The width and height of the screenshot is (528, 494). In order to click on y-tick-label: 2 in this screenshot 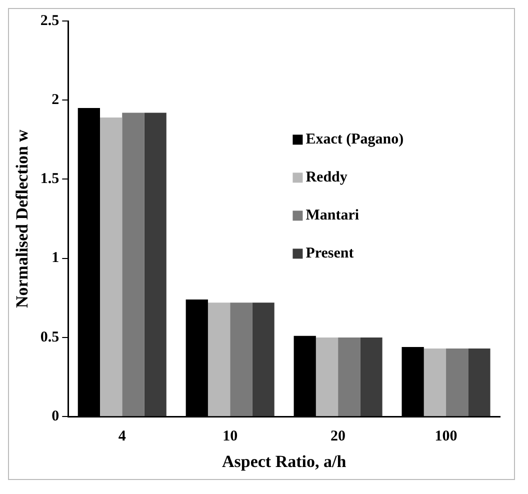, I will do `click(56, 100)`.